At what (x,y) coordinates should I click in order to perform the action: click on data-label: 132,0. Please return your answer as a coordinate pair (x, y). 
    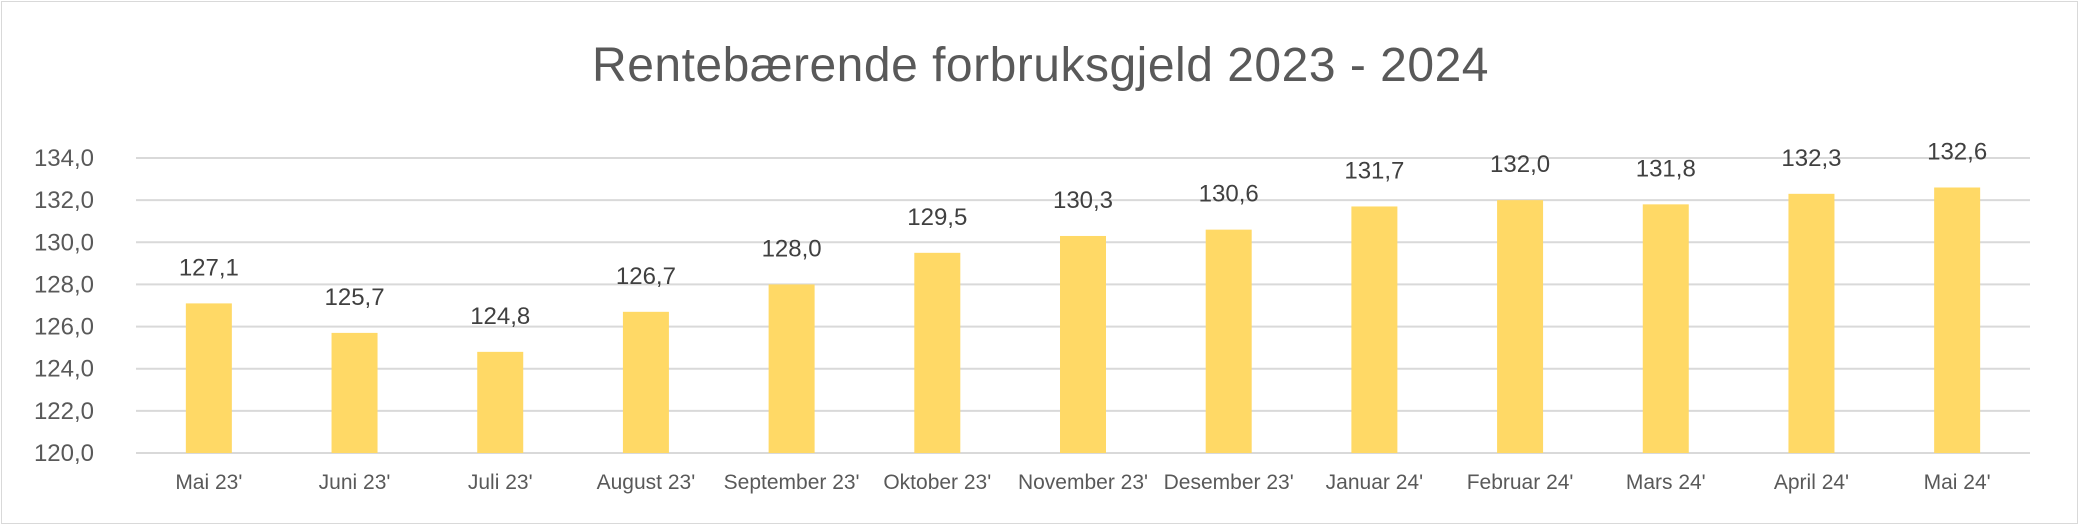
    Looking at the image, I should click on (1520, 164).